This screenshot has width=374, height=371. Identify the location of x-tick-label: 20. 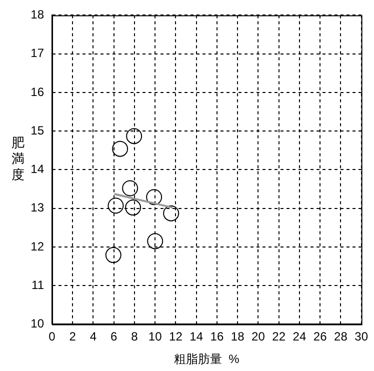
(259, 337).